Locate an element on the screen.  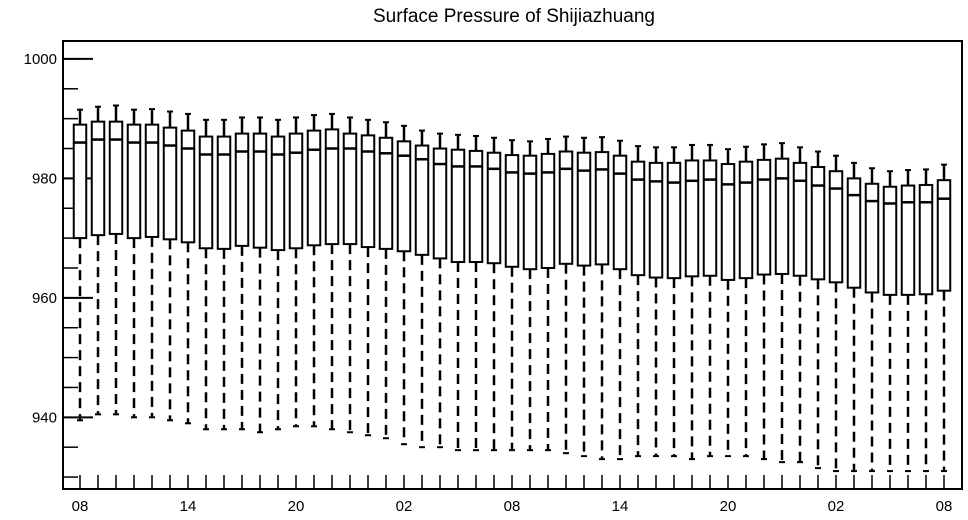
x-tick-labels: 08 14 20 02 08 14 20 02 08 is located at coordinates (512, 506).